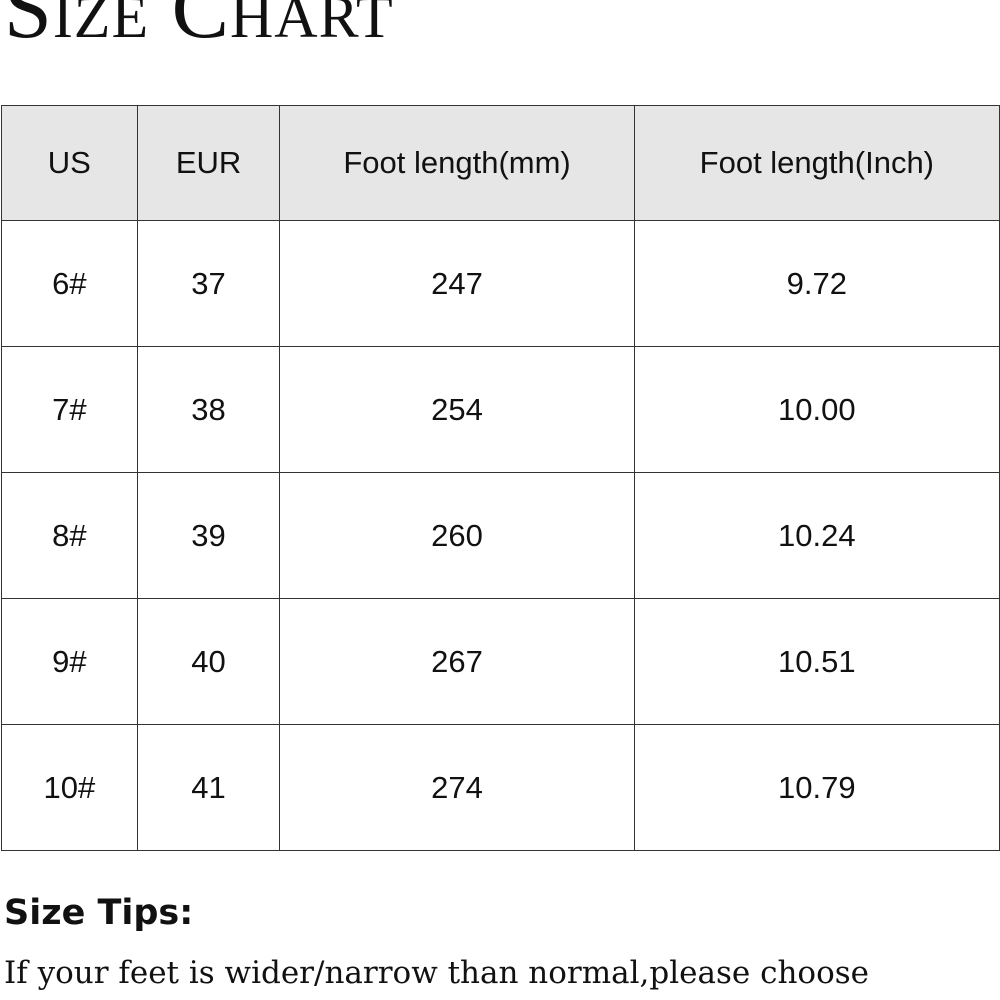  Describe the element at coordinates (69, 409) in the screenshot. I see `table-cell: 7#` at that location.